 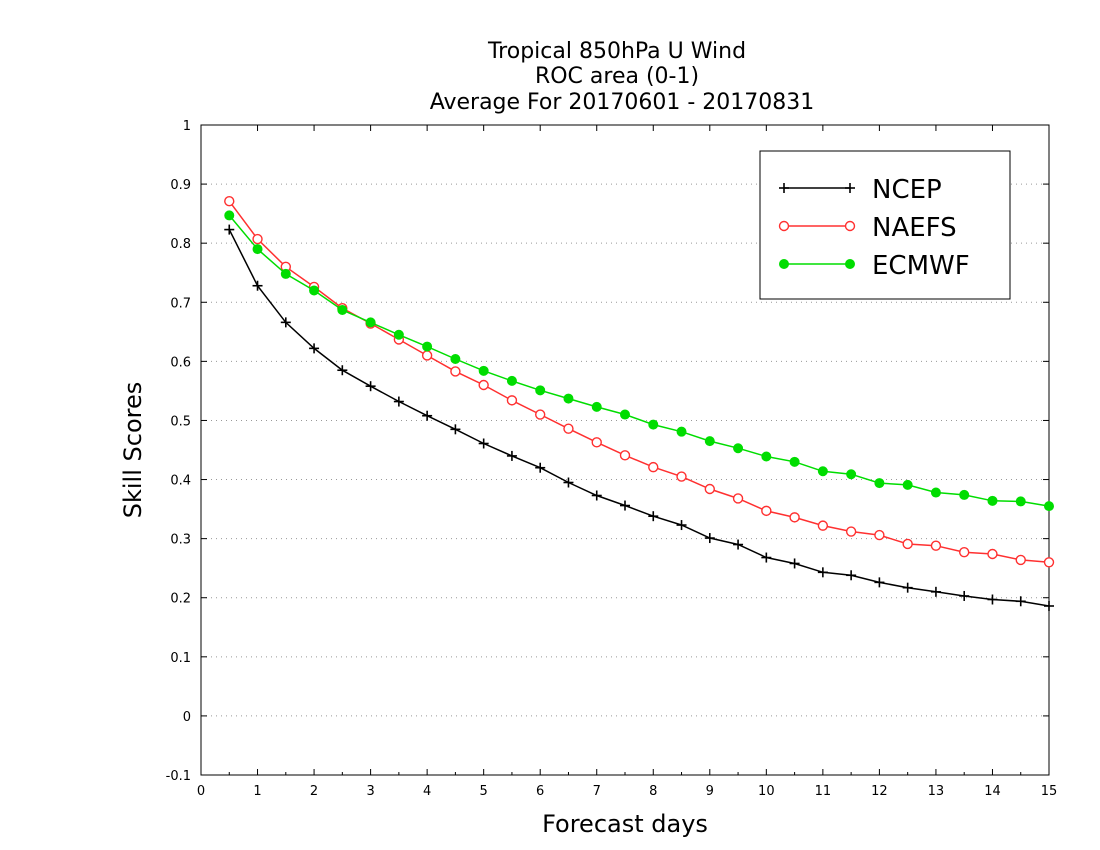 What do you see at coordinates (914, 228) in the screenshot?
I see `legend-label: NAEFS` at bounding box center [914, 228].